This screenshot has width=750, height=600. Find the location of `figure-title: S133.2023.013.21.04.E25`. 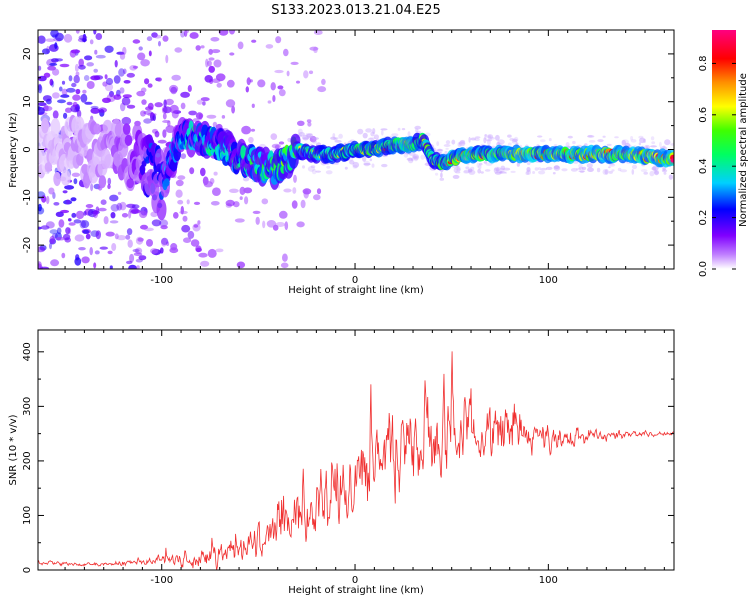

figure-title: S133.2023.013.21.04.E25 is located at coordinates (355, 10).